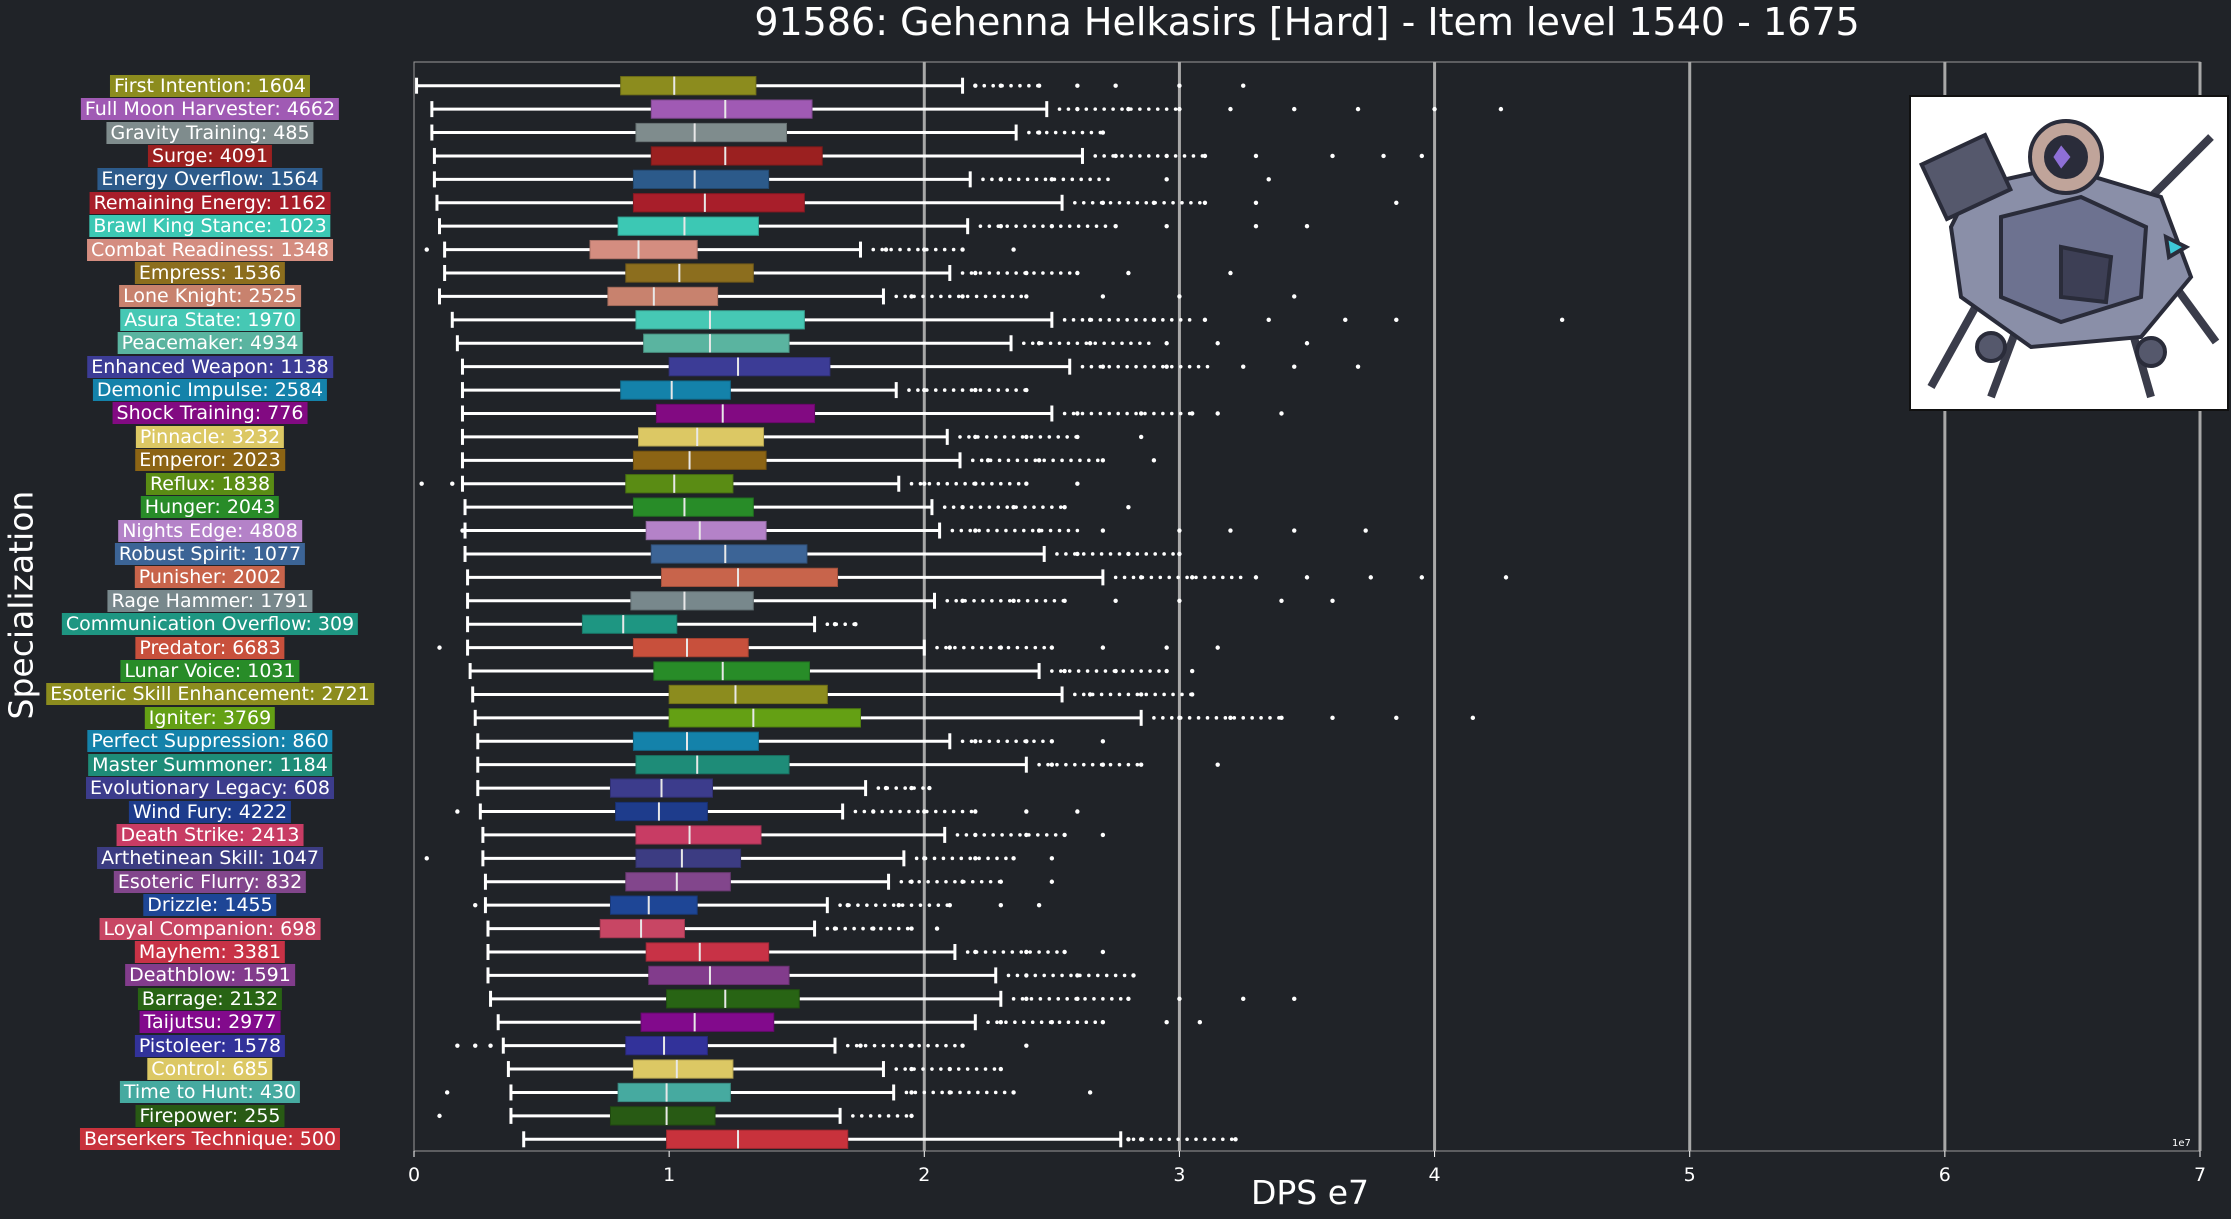 The width and height of the screenshot is (2231, 1219). I want to click on helkasirs-portrait-icon, so click(2069, 253).